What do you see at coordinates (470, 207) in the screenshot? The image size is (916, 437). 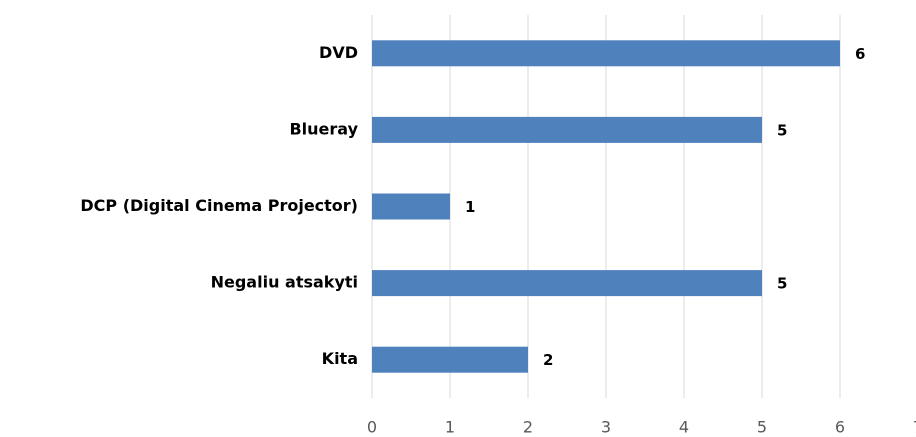 I see `data-label: 1` at bounding box center [470, 207].